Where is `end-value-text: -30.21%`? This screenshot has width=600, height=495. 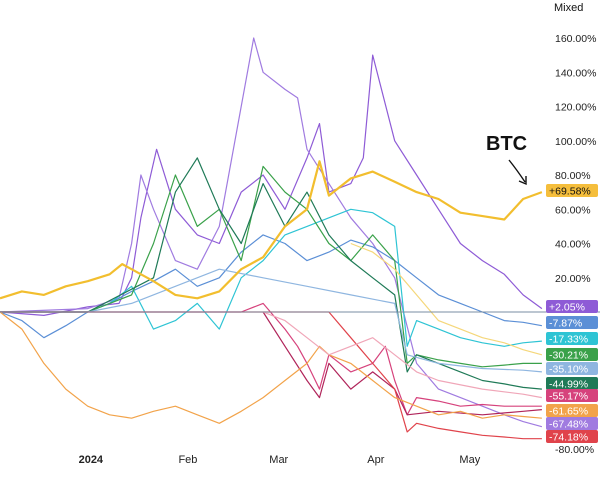
end-value-text: -30.21% is located at coordinates (568, 356).